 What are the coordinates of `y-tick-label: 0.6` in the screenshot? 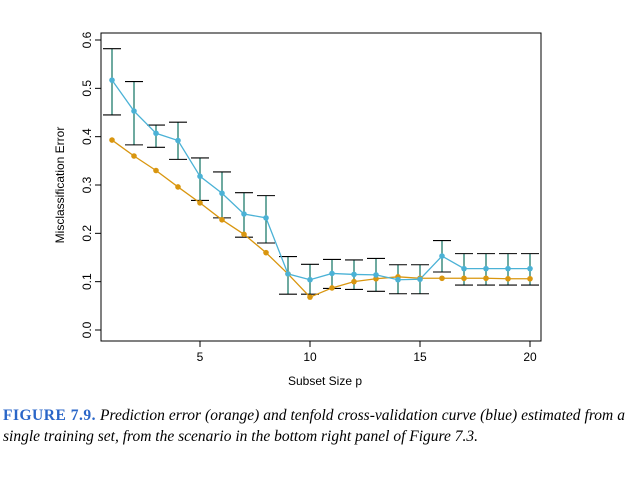 It's located at (87, 39).